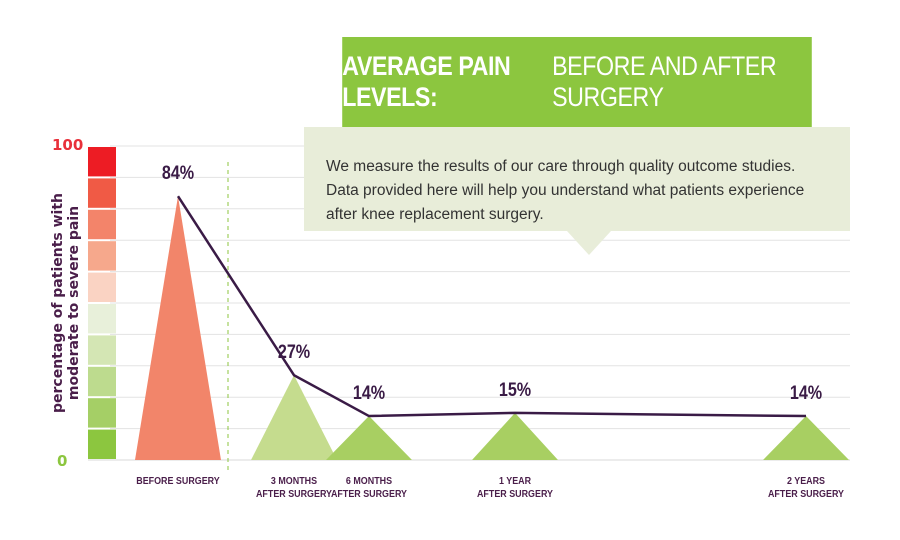  I want to click on y-tick-top: 100, so click(68, 145).